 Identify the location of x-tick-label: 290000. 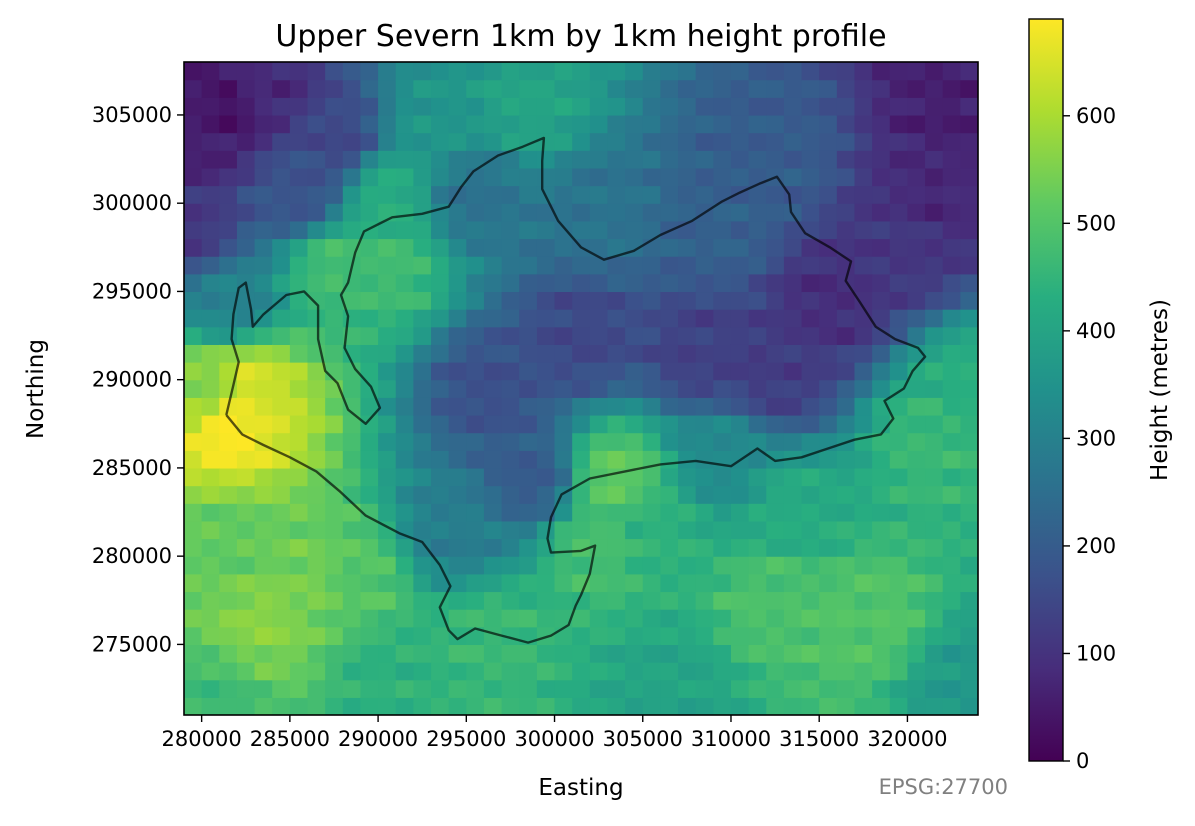
(378, 739).